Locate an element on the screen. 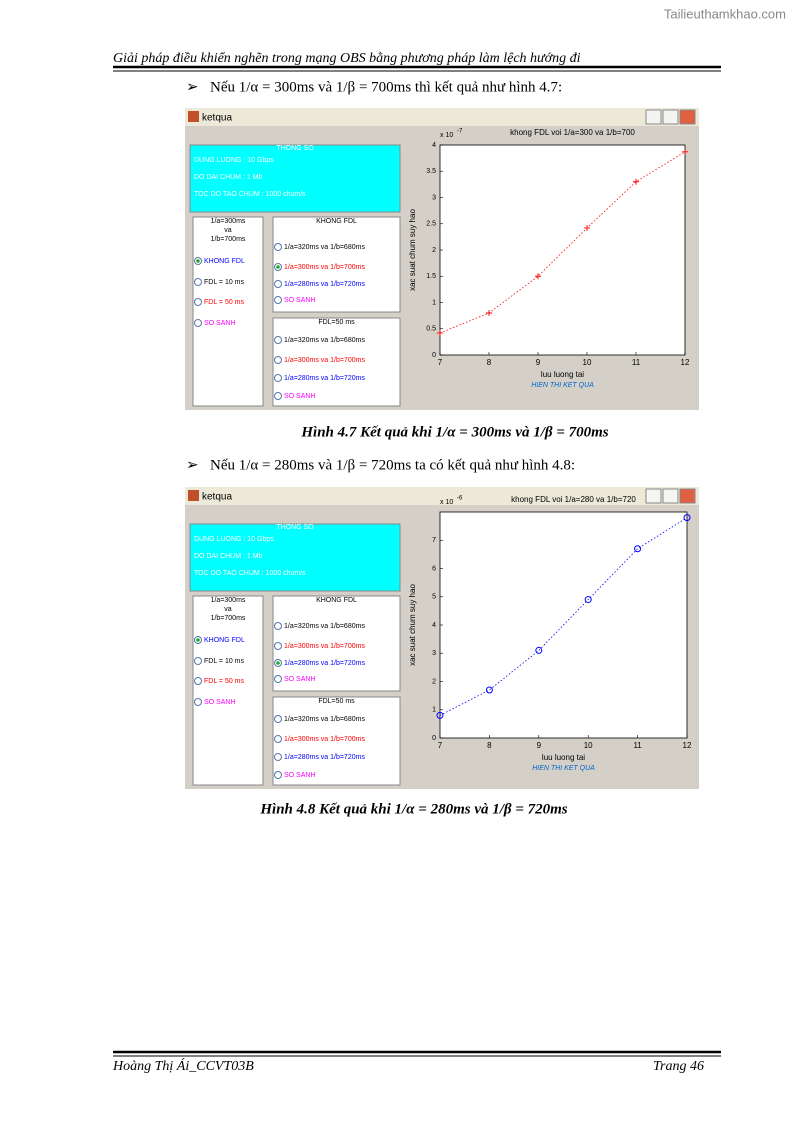 This screenshot has height=1123, width=794. params-title: THONG SO is located at coordinates (295, 148).